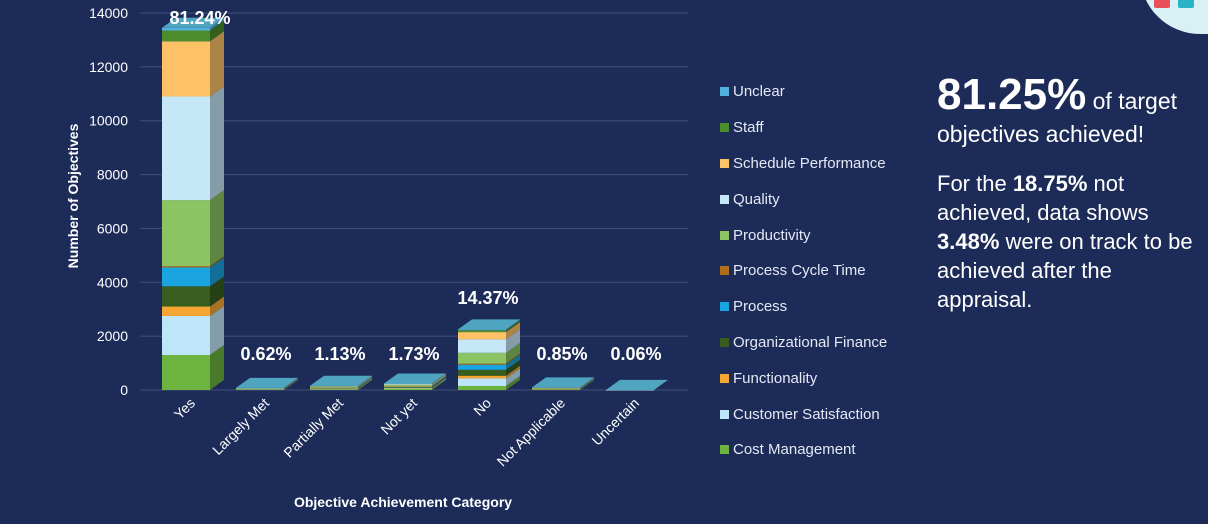  What do you see at coordinates (968, 242) in the screenshot?
I see `body-pct-on-track: 3.48%` at bounding box center [968, 242].